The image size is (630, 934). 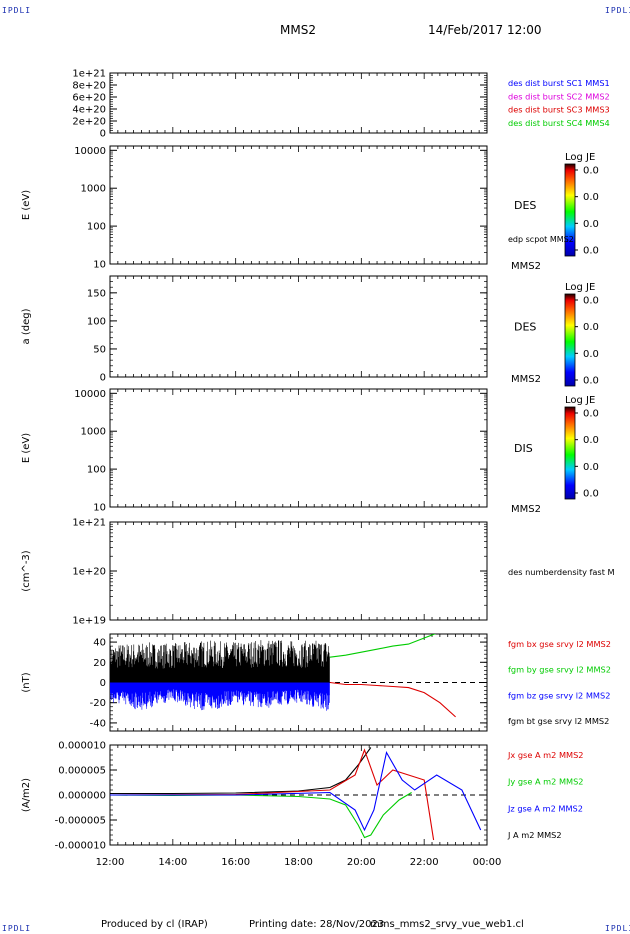 I want to click on y-tick-label: 1e+20, so click(x=89, y=572).